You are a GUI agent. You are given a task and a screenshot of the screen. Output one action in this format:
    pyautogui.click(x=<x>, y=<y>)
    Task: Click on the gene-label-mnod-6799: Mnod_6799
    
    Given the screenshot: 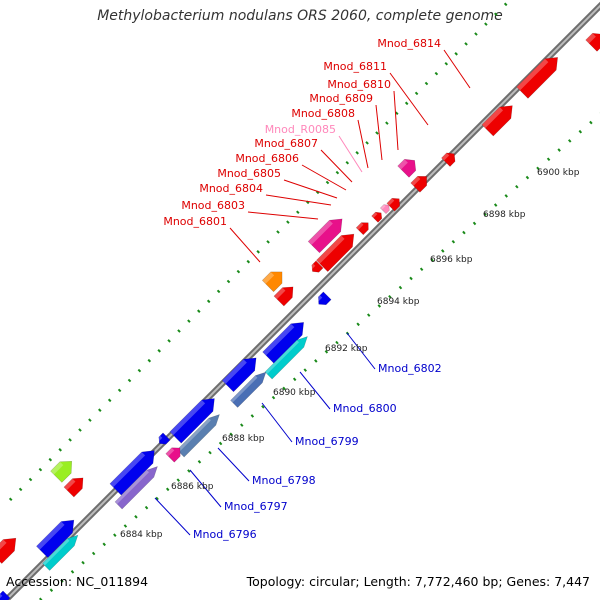 What is the action you would take?
    pyautogui.click(x=327, y=441)
    